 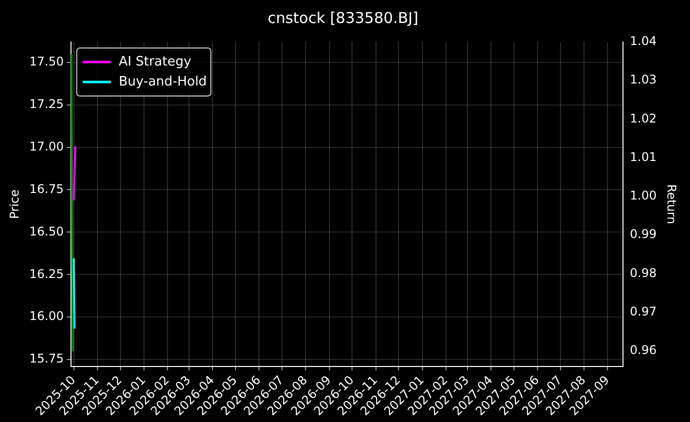 What do you see at coordinates (643, 311) in the screenshot?
I see `y2-tick-label: 0.97` at bounding box center [643, 311].